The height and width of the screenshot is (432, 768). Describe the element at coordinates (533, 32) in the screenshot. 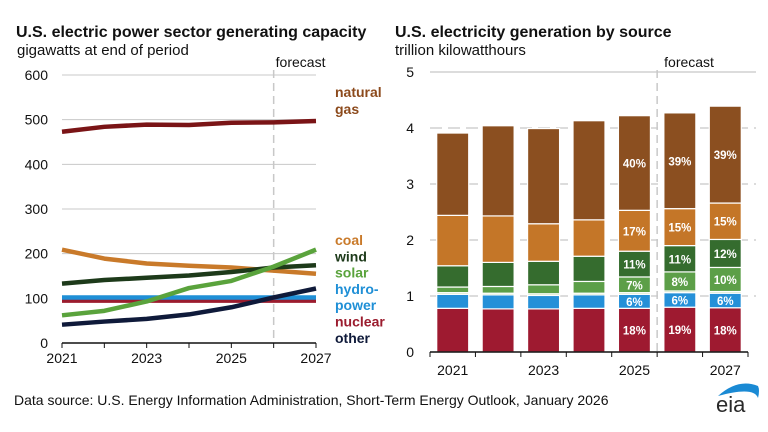

I see `right-chart-title: U.S. electricity generation by source` at that location.